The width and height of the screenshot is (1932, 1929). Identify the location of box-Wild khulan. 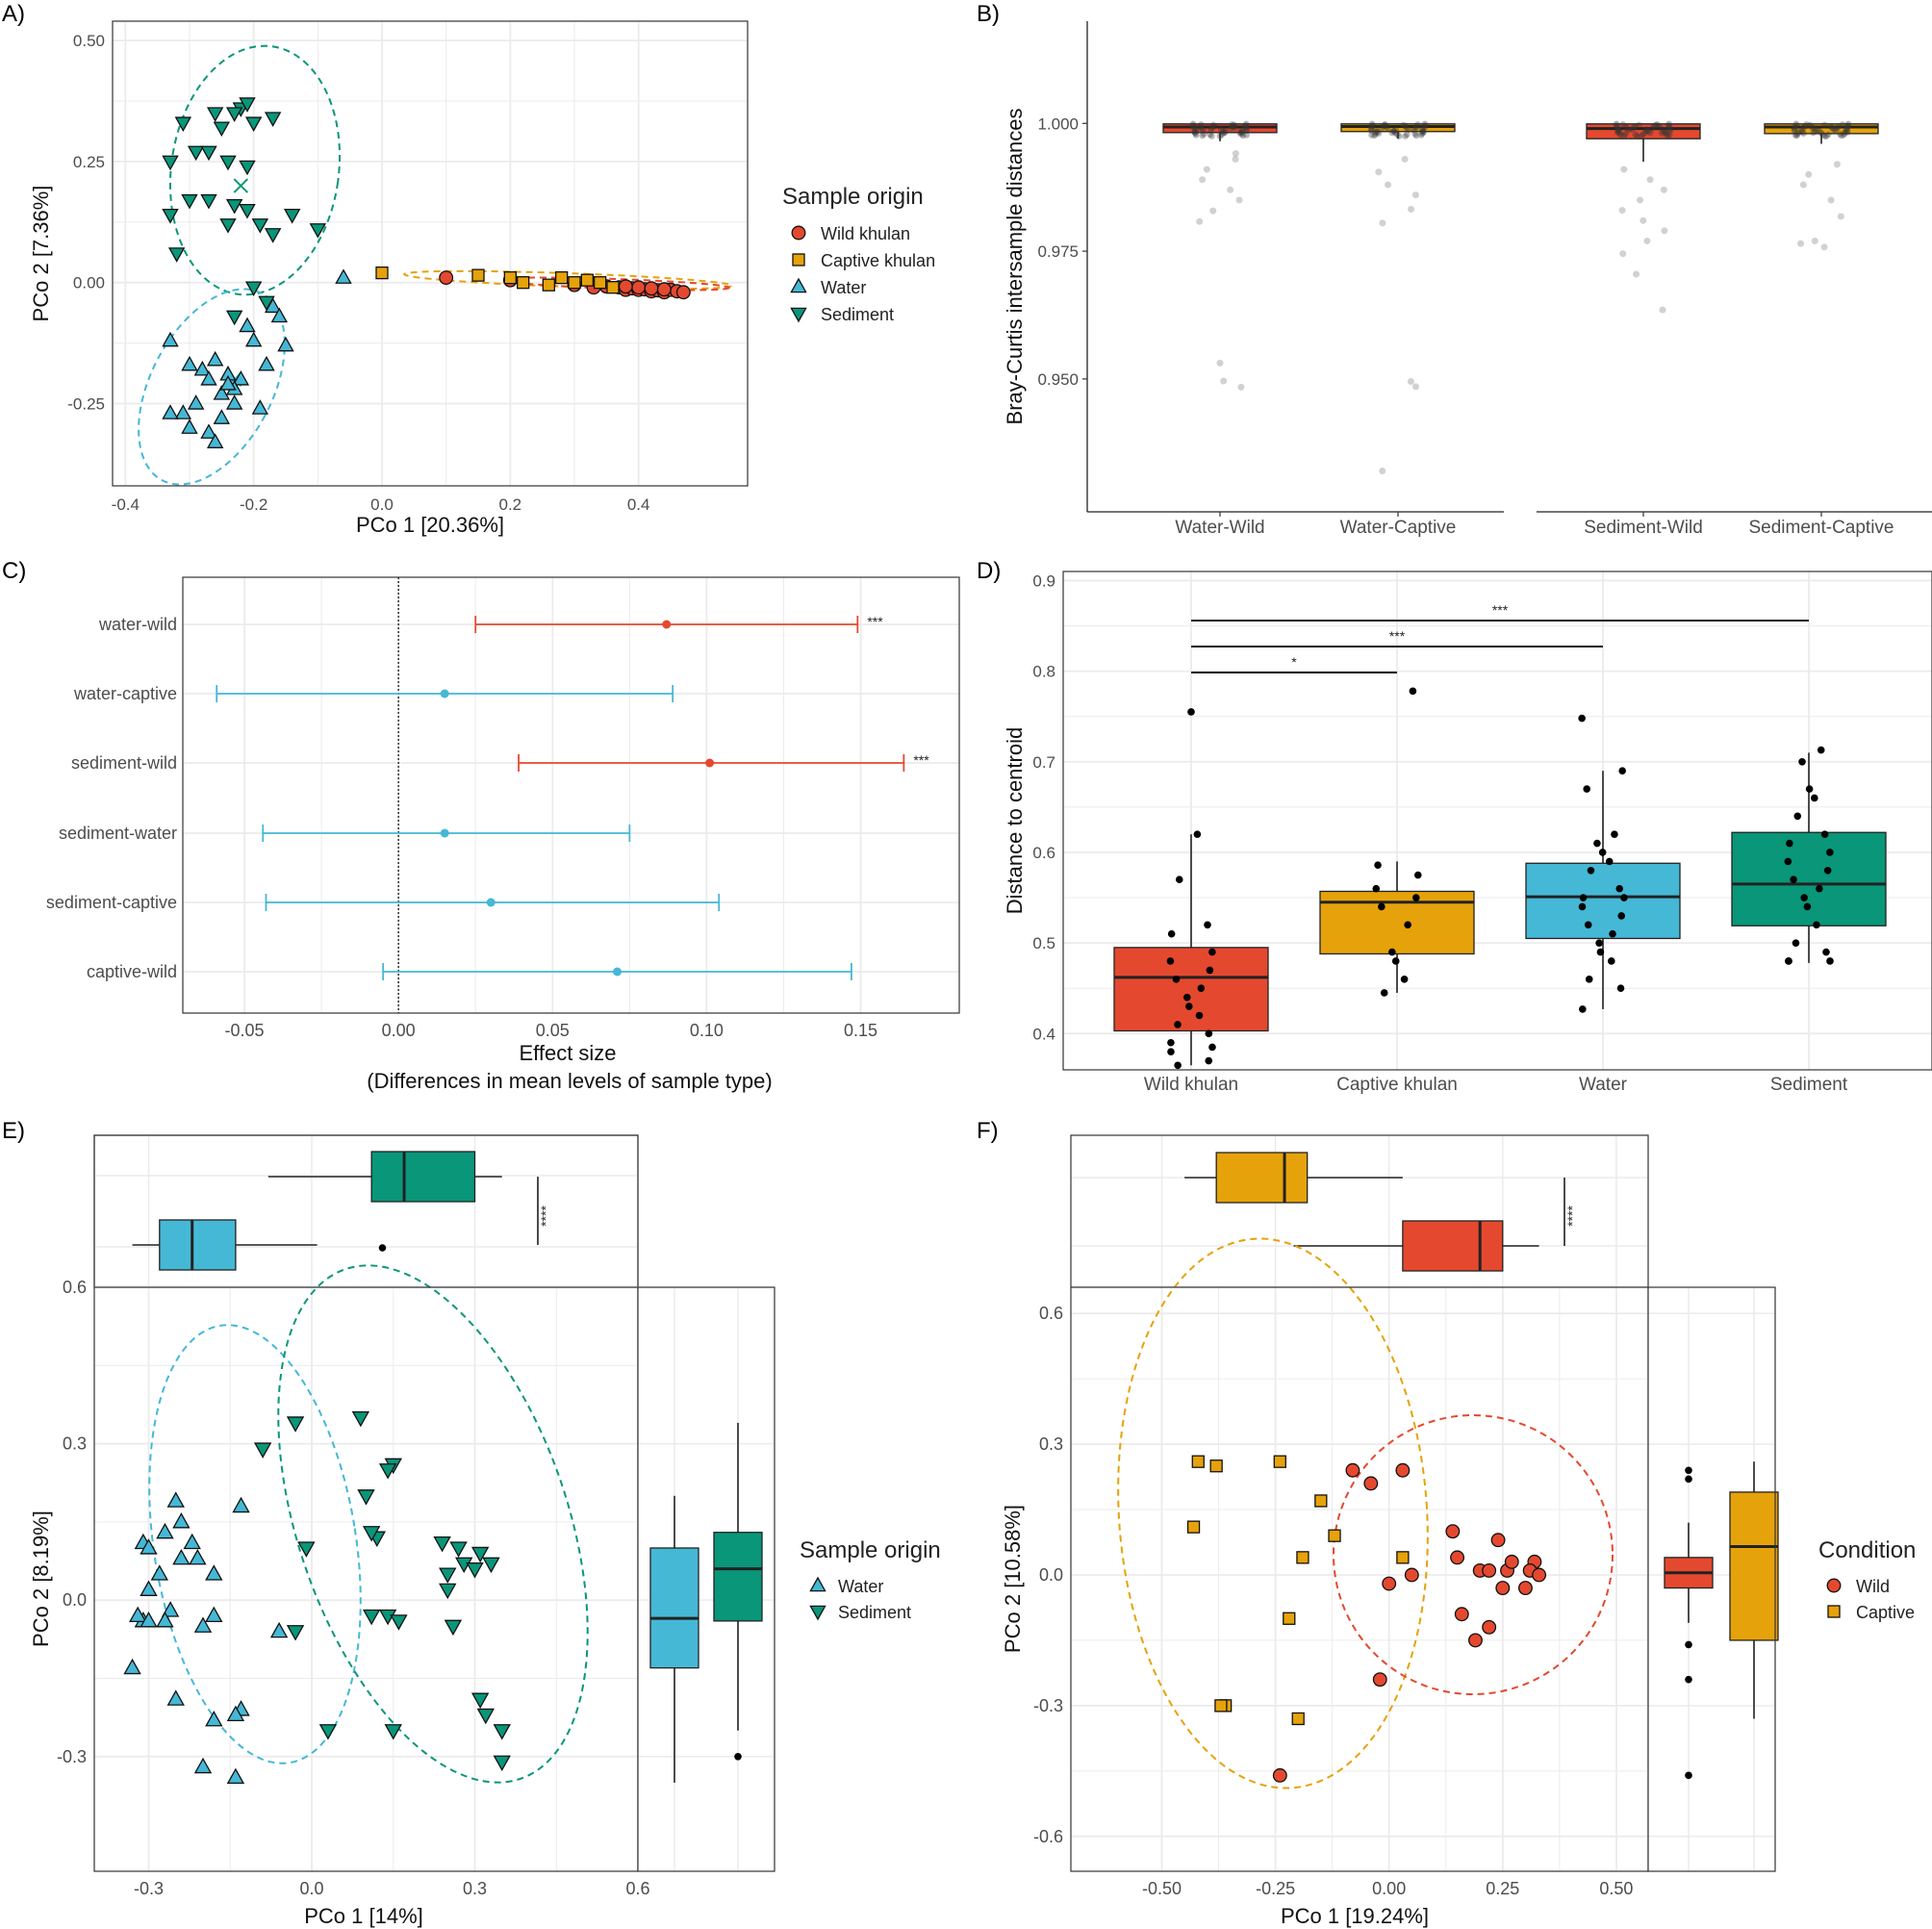
(1191, 990).